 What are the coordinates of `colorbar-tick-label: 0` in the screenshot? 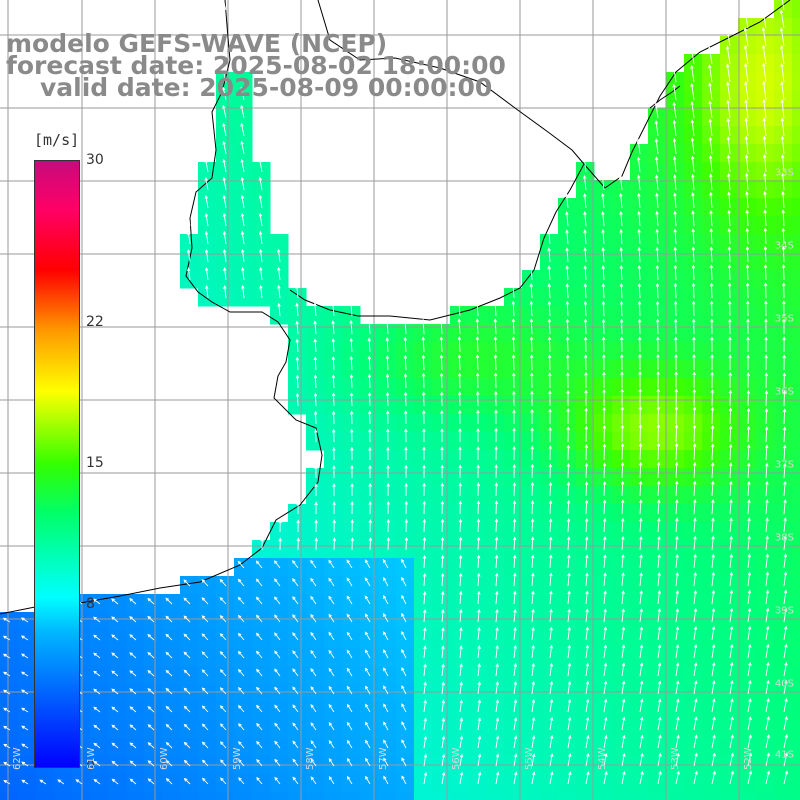 It's located at (90, 766).